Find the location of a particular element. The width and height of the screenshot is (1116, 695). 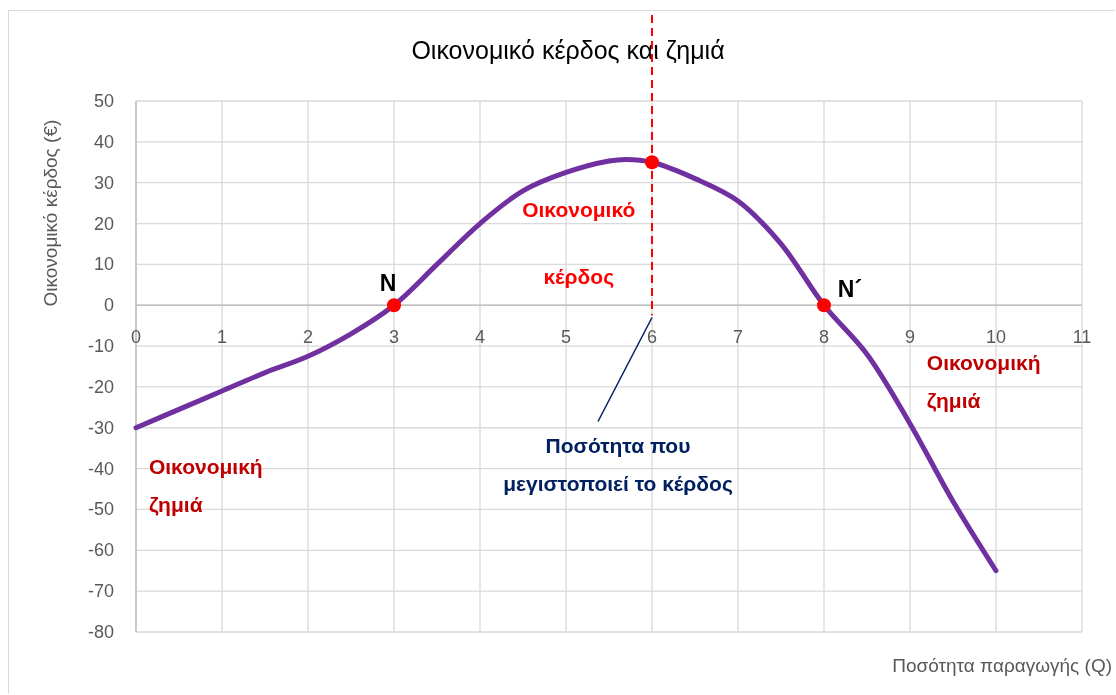

y-tick-label: -60 is located at coordinates (100, 550).